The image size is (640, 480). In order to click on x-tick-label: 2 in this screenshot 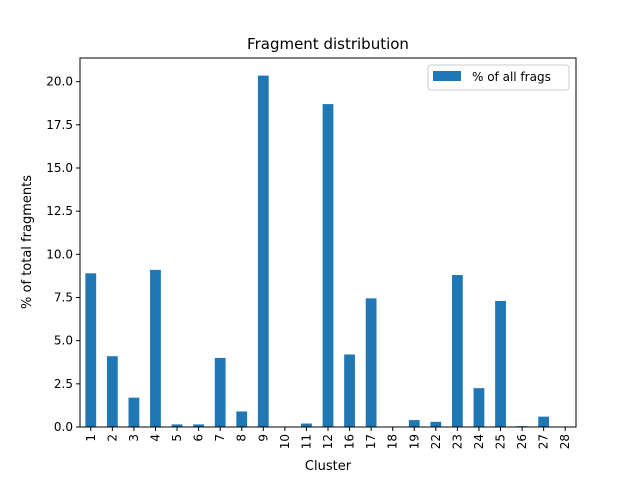, I will do `click(112, 438)`.